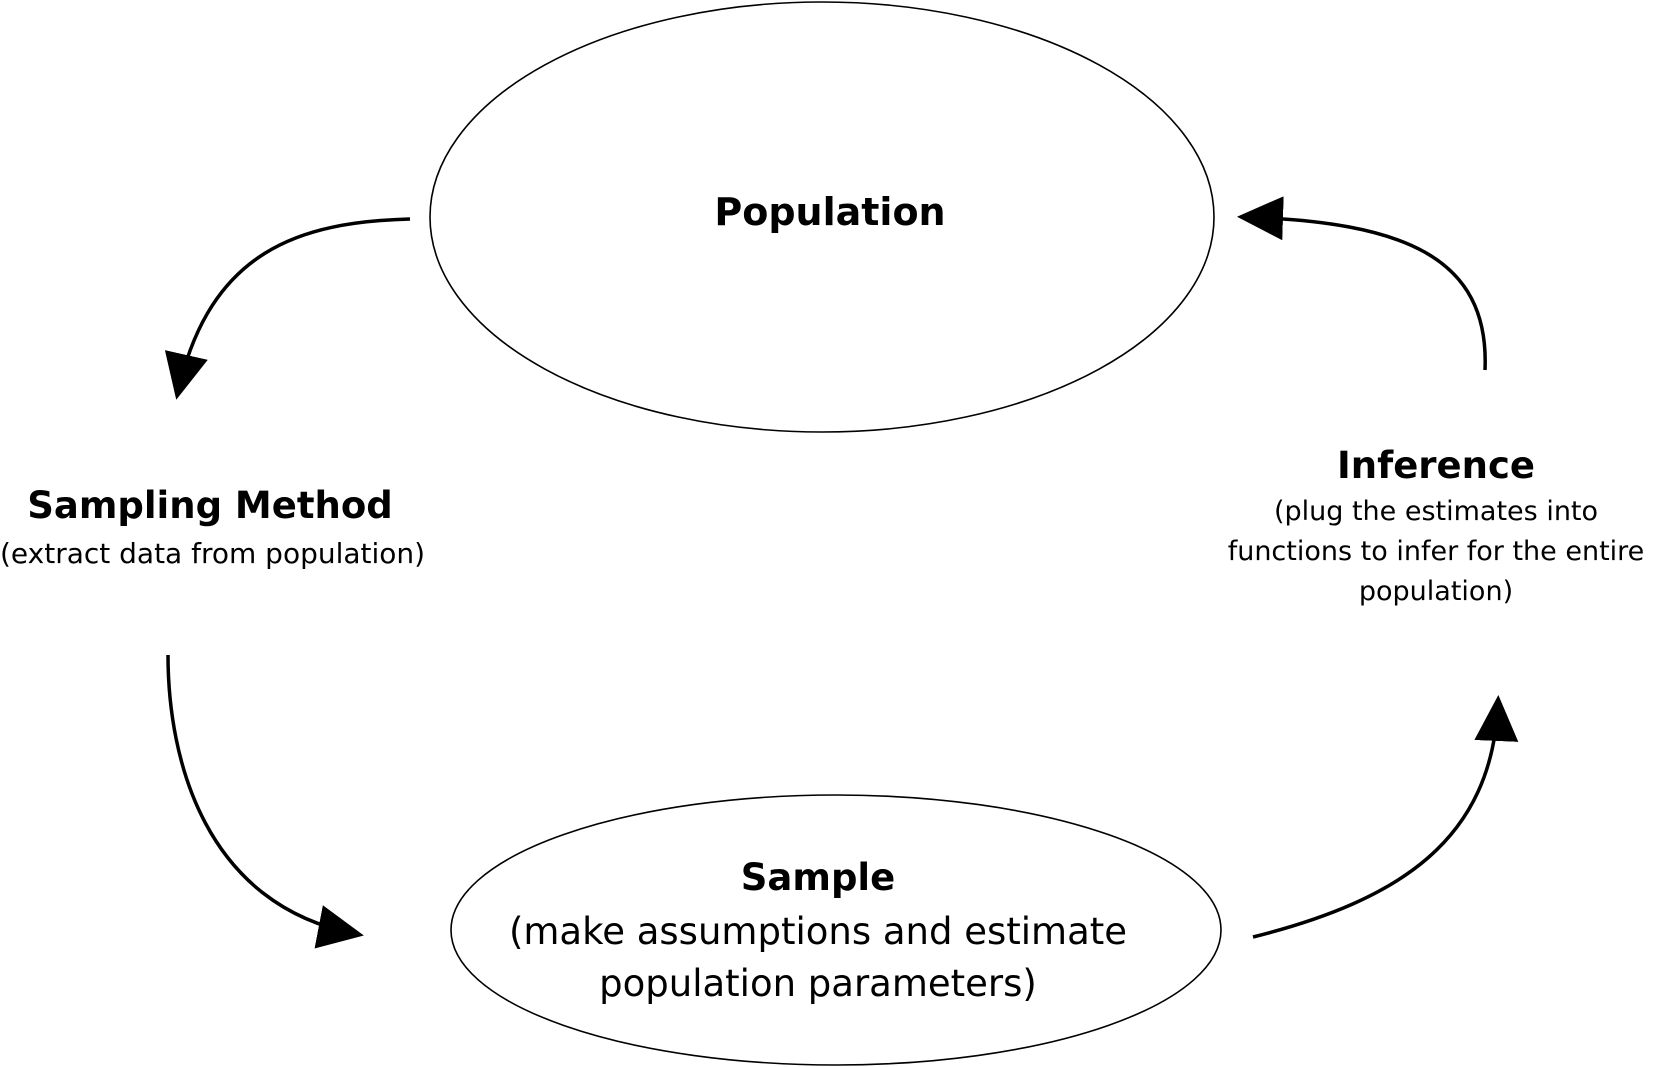  Describe the element at coordinates (830, 212) in the screenshot. I see `population-title: Population` at that location.